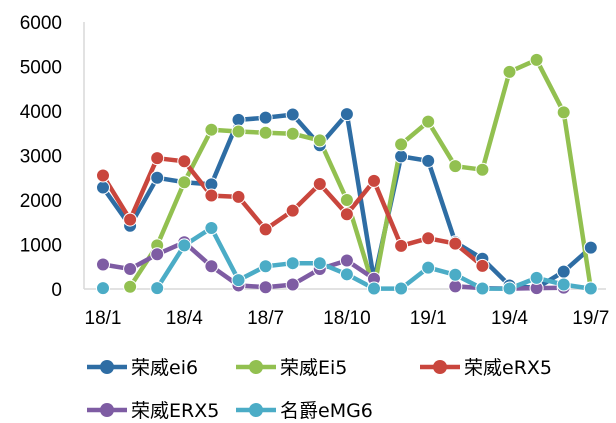  What do you see at coordinates (184, 318) in the screenshot?
I see `x-tick-label: 18/4` at bounding box center [184, 318].